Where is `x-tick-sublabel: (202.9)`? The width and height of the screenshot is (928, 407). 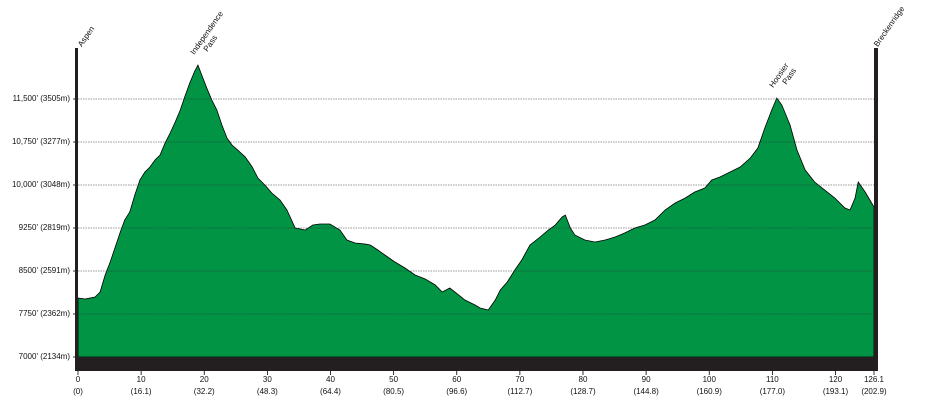
x-tick-sublabel: (202.9) is located at coordinates (874, 391).